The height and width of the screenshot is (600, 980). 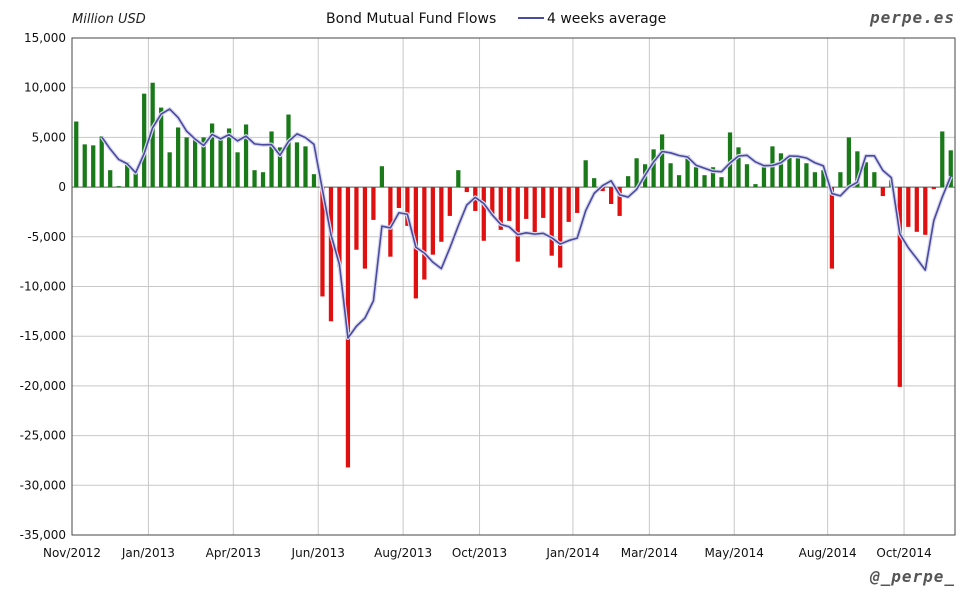 I want to click on x-tick-label: Jan/2014, so click(x=572, y=553).